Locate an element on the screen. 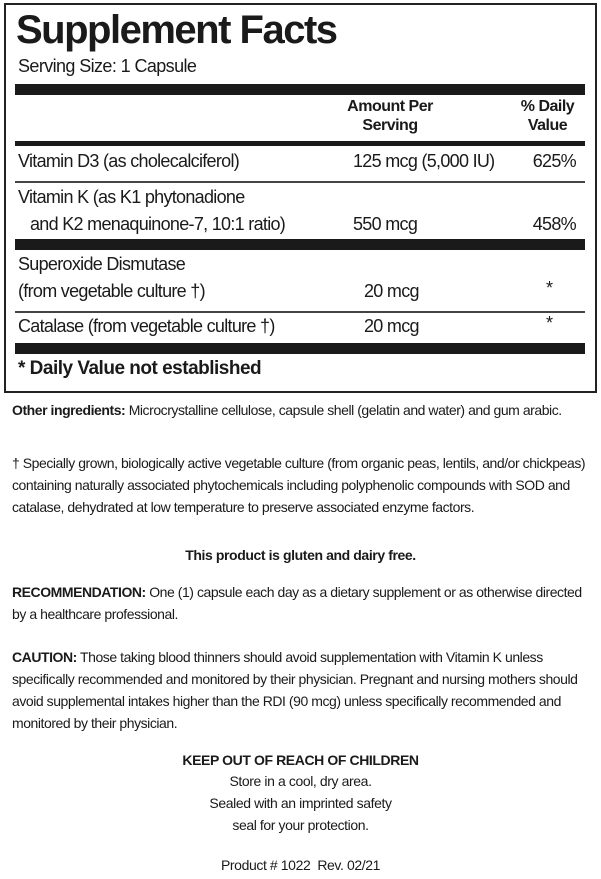 Image resolution: width=601 pixels, height=879 pixels. nutrient-amount: 125 mcg (5,000 IU) is located at coordinates (424, 161).